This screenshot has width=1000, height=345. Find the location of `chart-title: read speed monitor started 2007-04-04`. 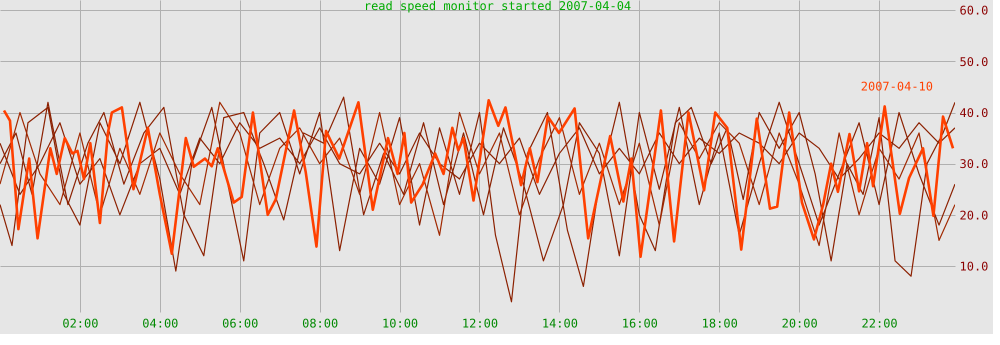

chart-title: read speed monitor started 2007-04-04 is located at coordinates (498, 6).